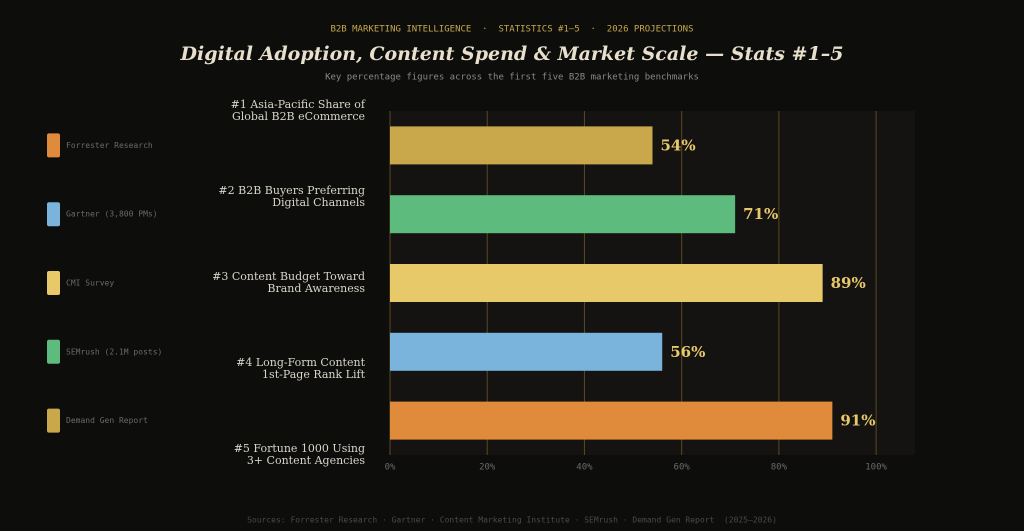 This screenshot has height=531, width=1024. I want to click on y-tick-label: #2 B2B Buyers Preferring, so click(291, 190).